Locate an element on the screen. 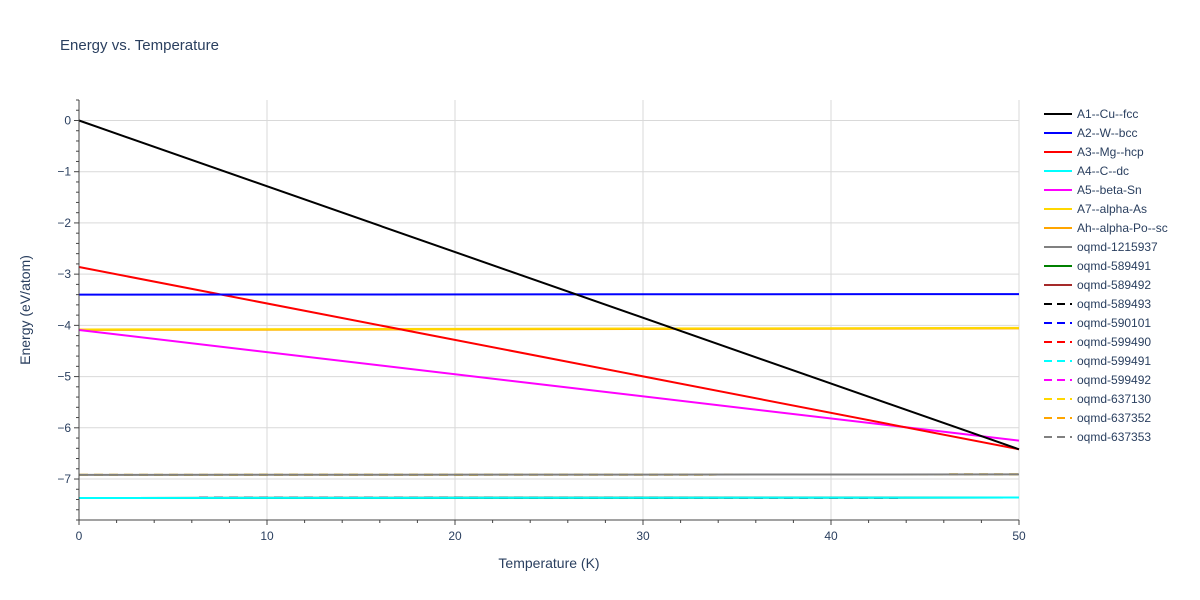 The height and width of the screenshot is (600, 1200). y-tick-label: −6 is located at coordinates (64, 428).